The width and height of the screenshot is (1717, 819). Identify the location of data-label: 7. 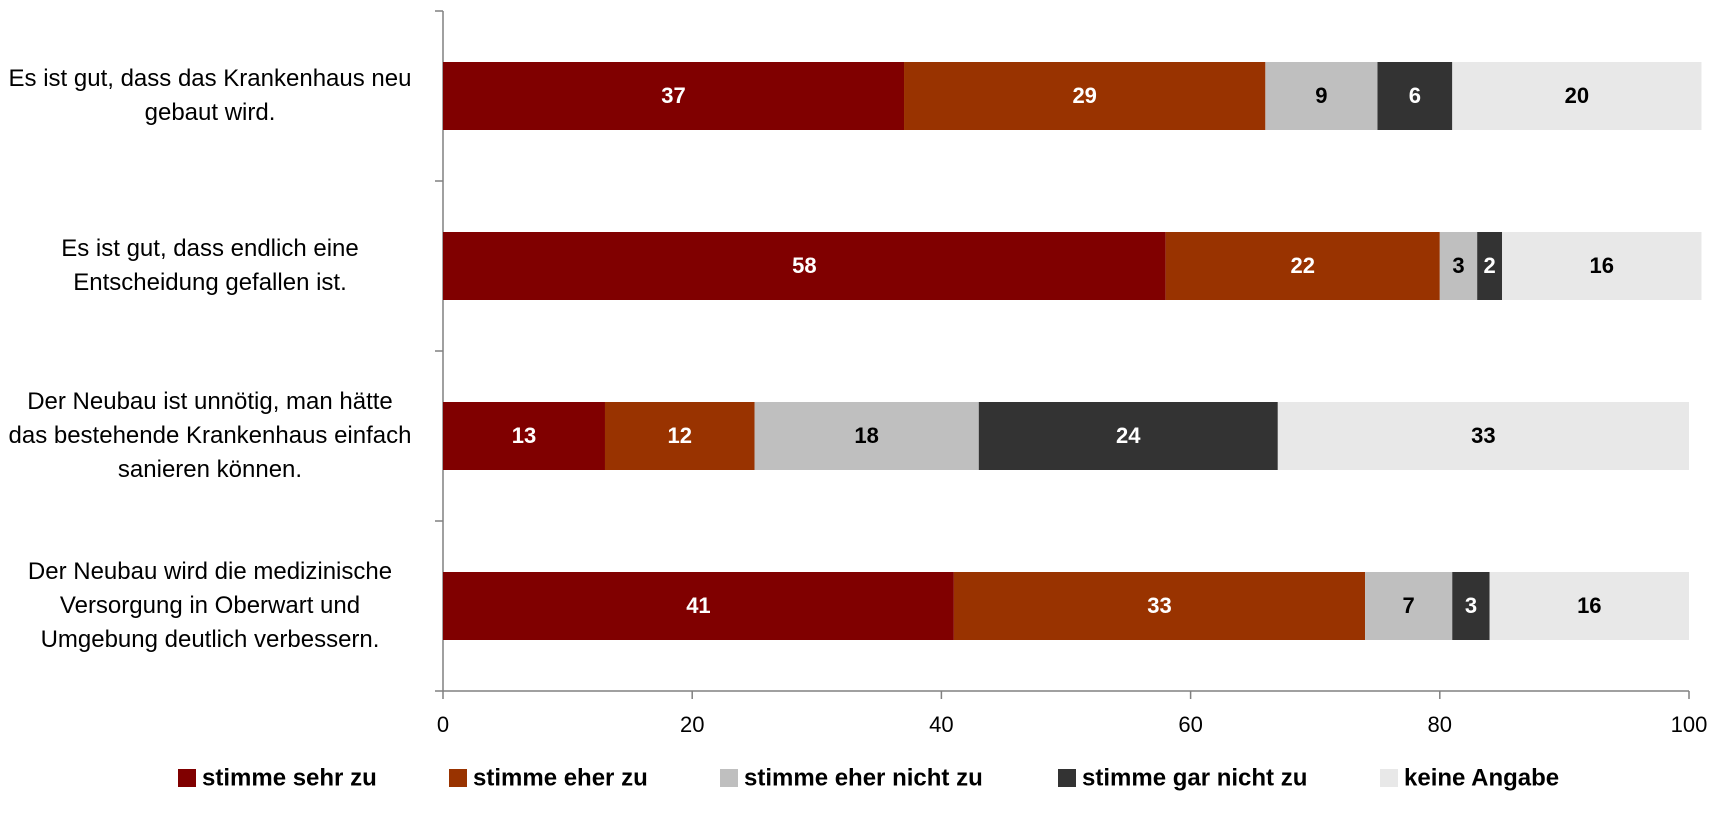
(1409, 605).